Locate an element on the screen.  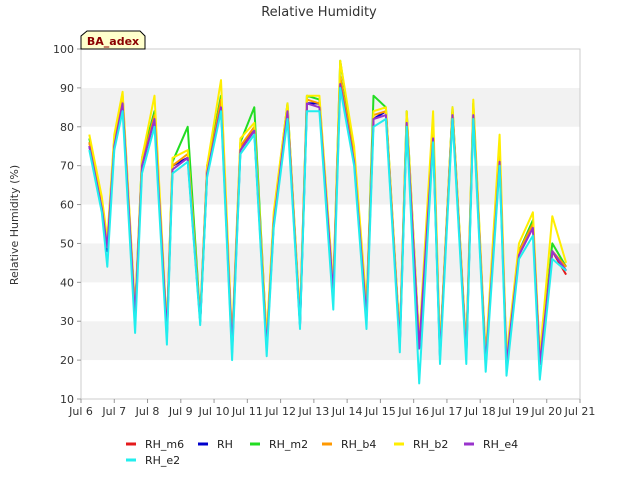
y-tick-label: 30 is located at coordinates (67, 321).